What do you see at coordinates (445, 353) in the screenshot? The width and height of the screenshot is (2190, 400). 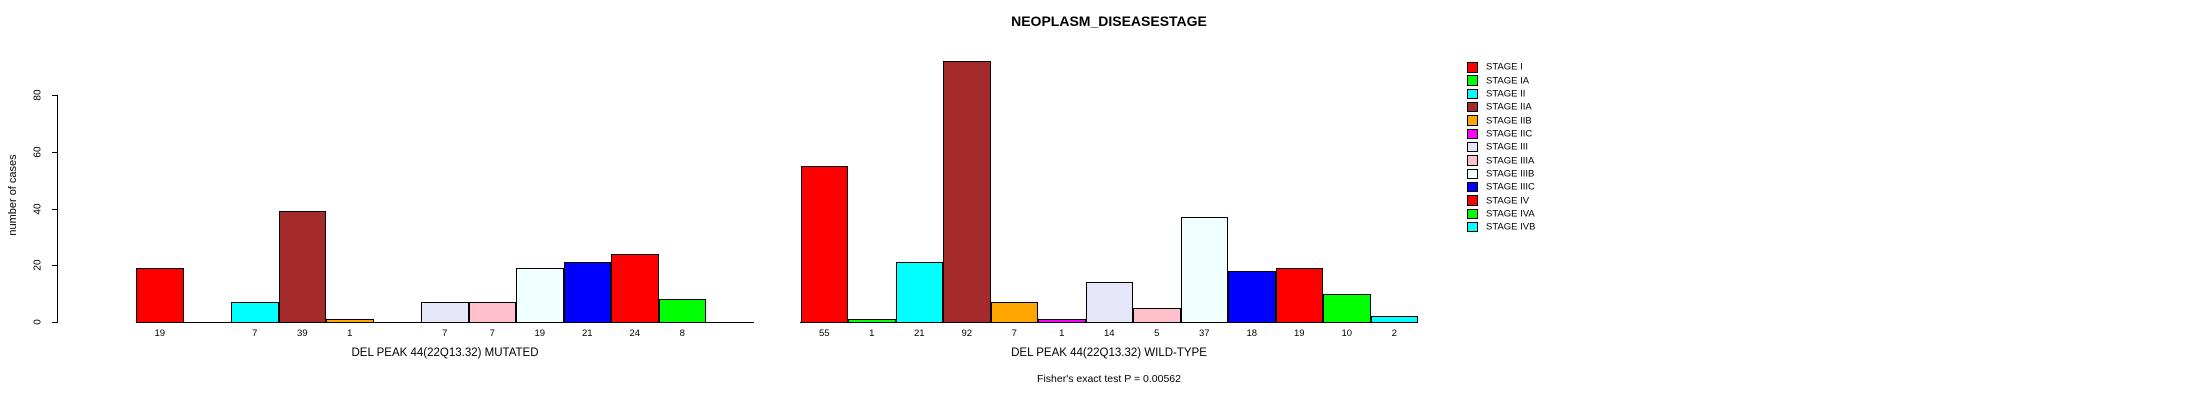 I see `x-axis-title-mutated: DEL PEAK 44(22Q13.32) MUTATED` at bounding box center [445, 353].